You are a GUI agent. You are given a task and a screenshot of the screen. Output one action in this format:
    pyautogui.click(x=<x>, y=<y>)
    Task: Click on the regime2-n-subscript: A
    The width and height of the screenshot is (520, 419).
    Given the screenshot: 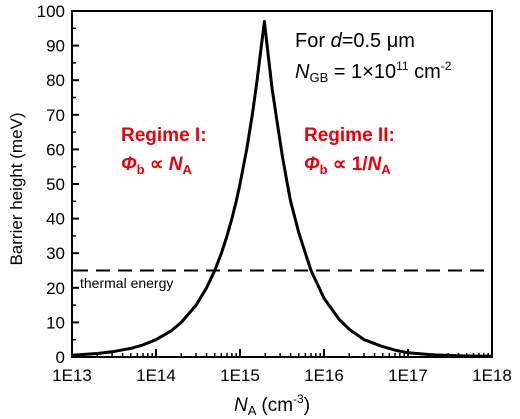 What is the action you would take?
    pyautogui.click(x=386, y=169)
    